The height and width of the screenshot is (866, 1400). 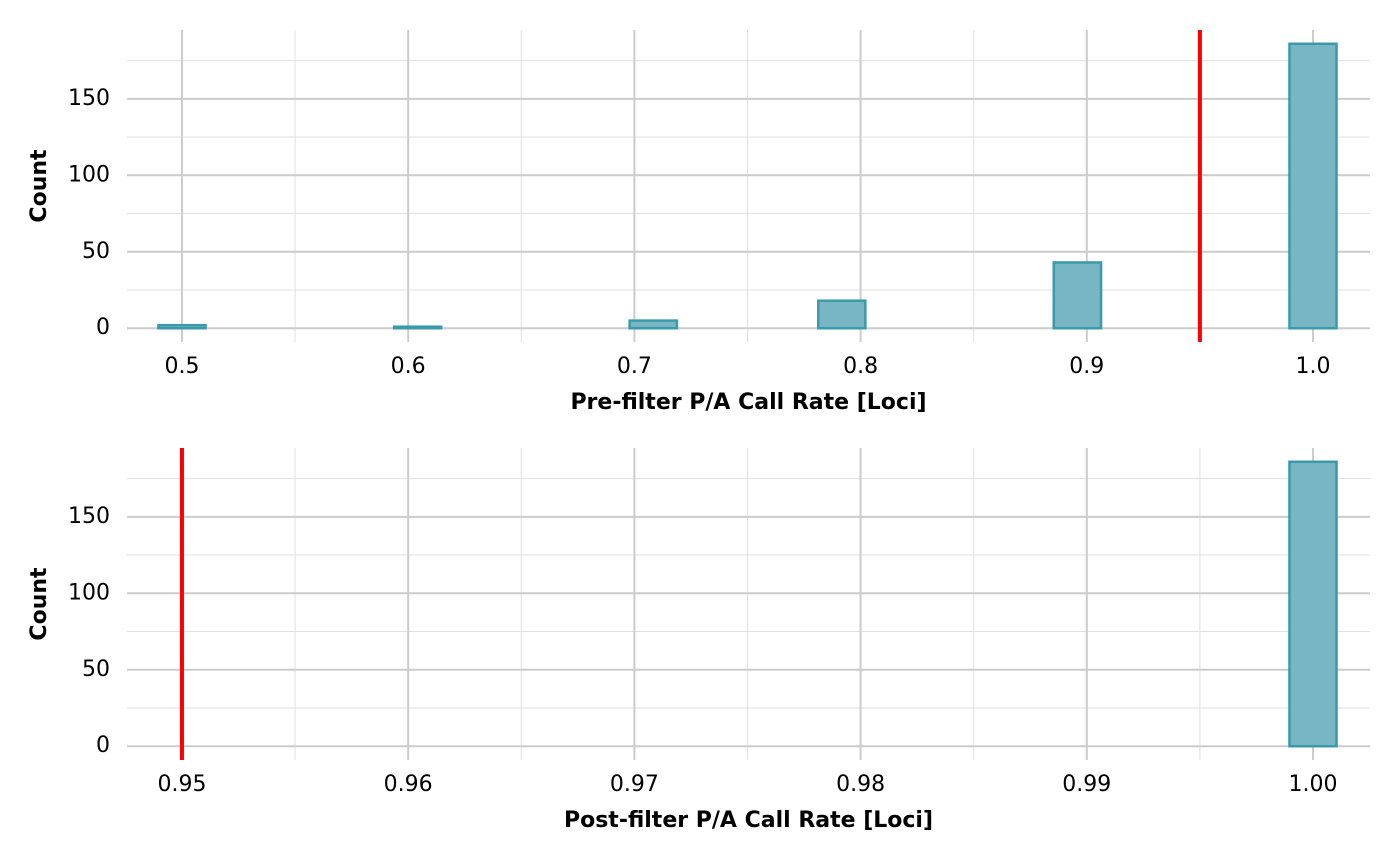 I want to click on x-tick-label: 0.95, so click(x=181, y=784).